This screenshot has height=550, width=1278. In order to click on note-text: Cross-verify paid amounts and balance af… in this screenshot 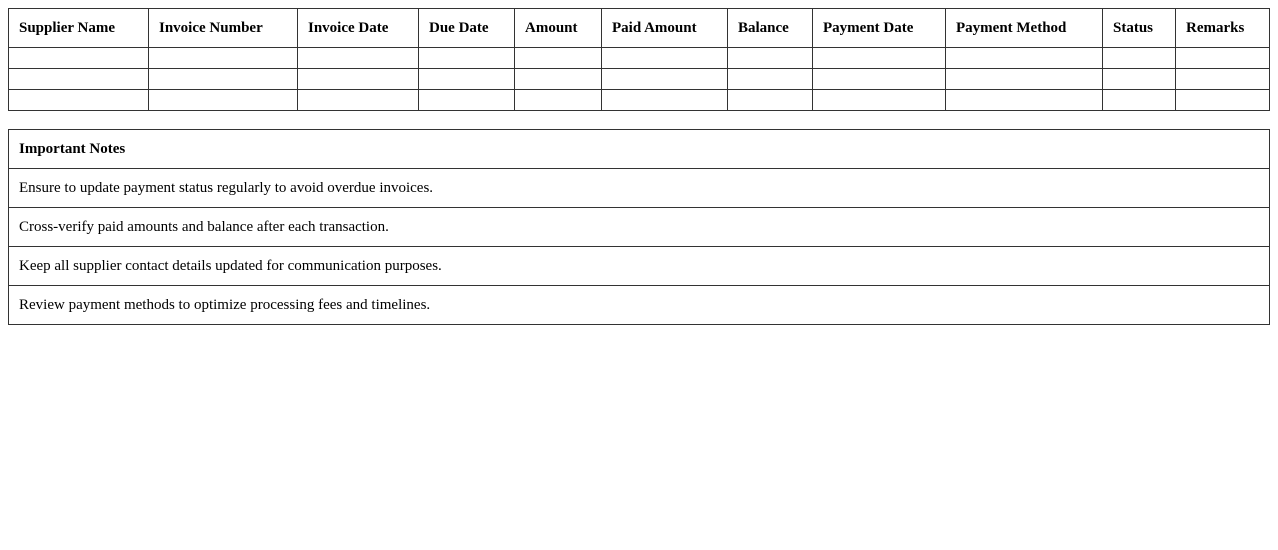, I will do `click(639, 227)`.